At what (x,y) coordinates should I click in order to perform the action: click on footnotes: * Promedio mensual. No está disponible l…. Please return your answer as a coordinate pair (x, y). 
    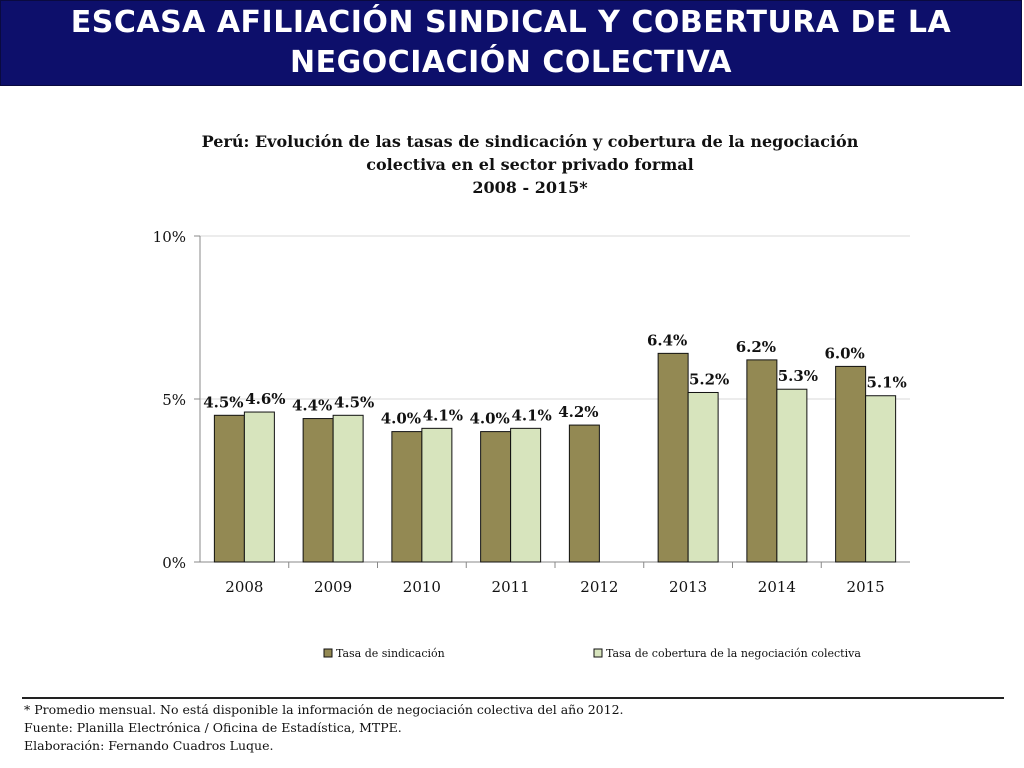
    Looking at the image, I should click on (324, 728).